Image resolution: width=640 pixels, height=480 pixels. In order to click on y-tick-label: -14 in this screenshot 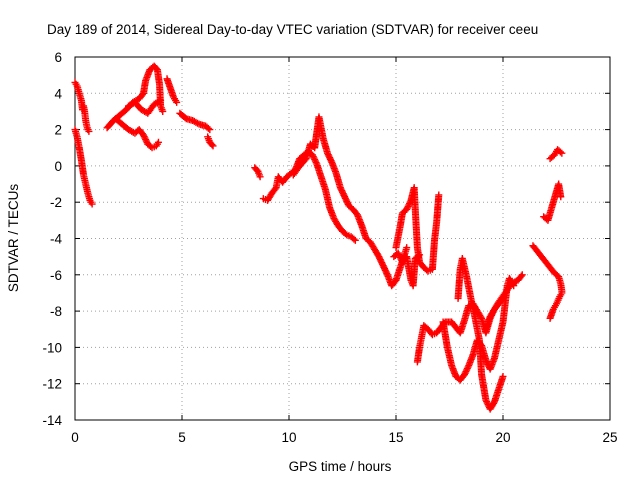, I will do `click(52, 420)`.